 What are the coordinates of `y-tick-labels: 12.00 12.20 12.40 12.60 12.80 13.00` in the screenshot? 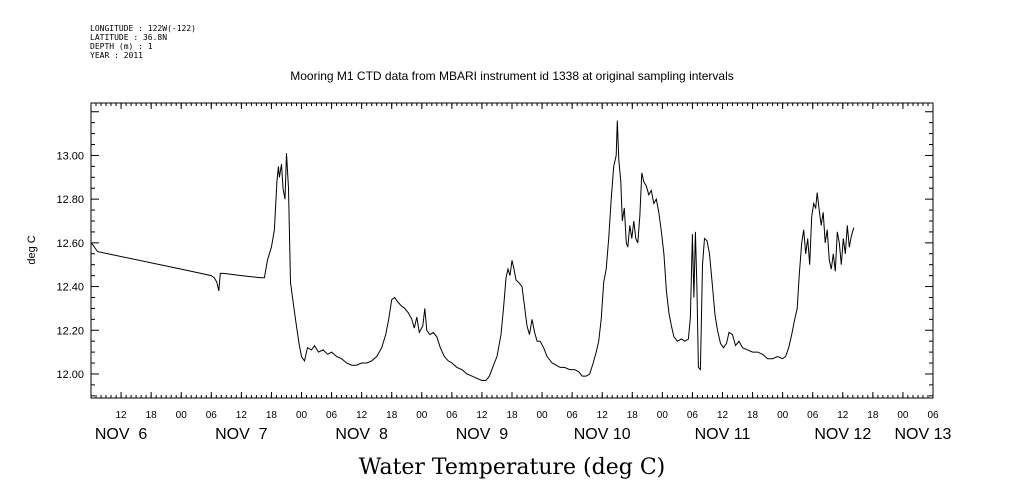 It's located at (70, 265).